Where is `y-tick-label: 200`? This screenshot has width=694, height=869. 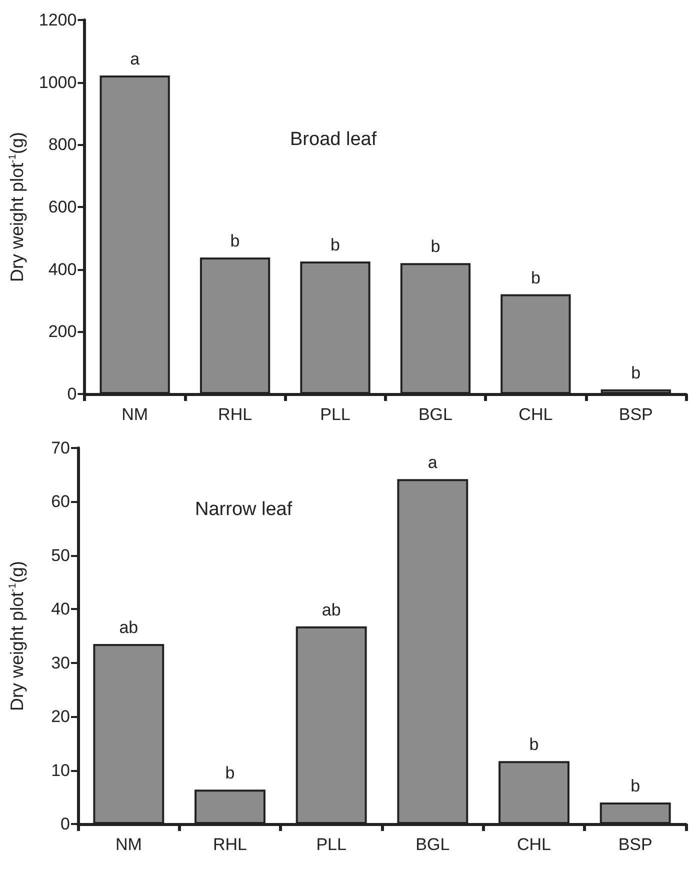 y-tick-label: 200 is located at coordinates (62, 332).